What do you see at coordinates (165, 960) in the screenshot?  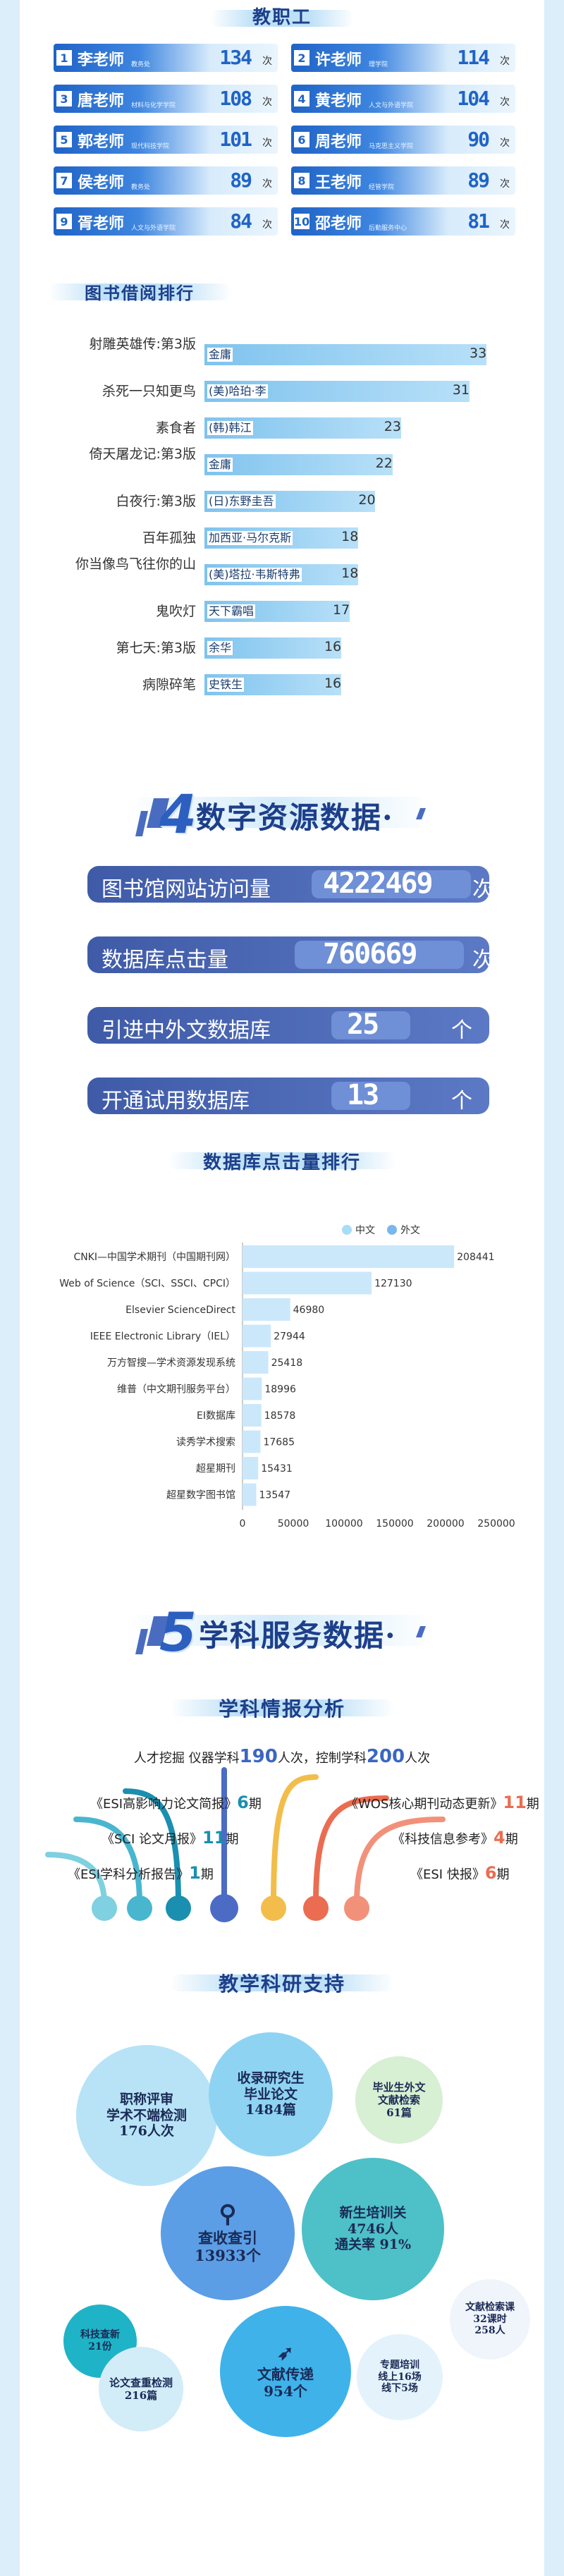 I see `stat-label: 数据库点击量` at bounding box center [165, 960].